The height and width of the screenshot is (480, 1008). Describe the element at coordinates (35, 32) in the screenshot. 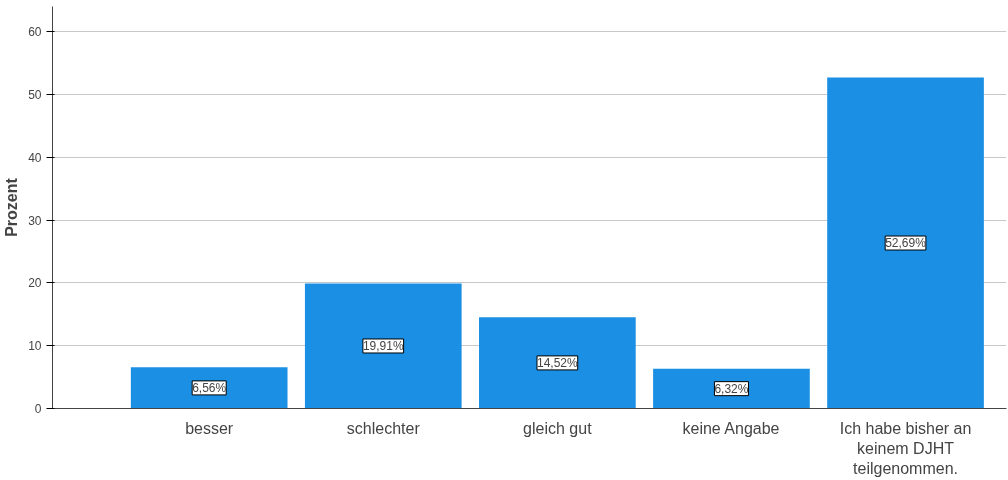

I see `y-tick-label: 60` at that location.